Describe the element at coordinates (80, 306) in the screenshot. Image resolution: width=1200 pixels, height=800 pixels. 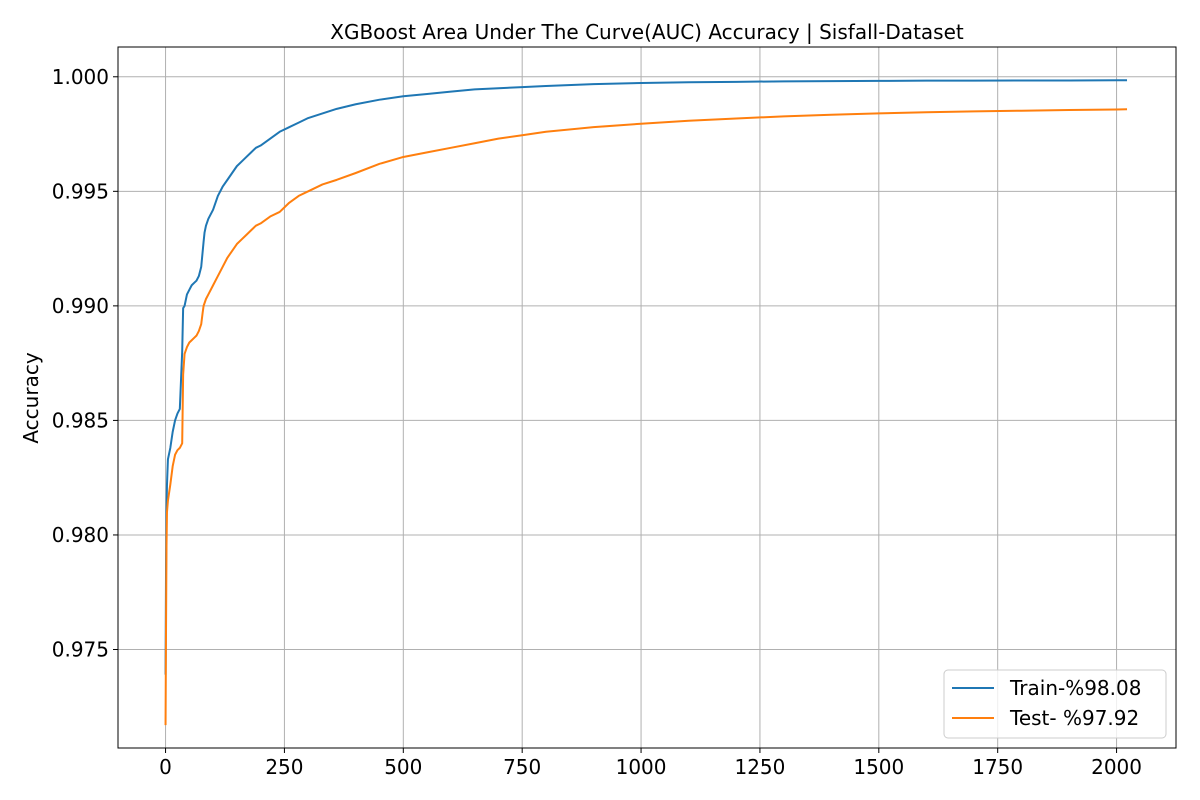
I see `y-tick-label: 0.990` at that location.